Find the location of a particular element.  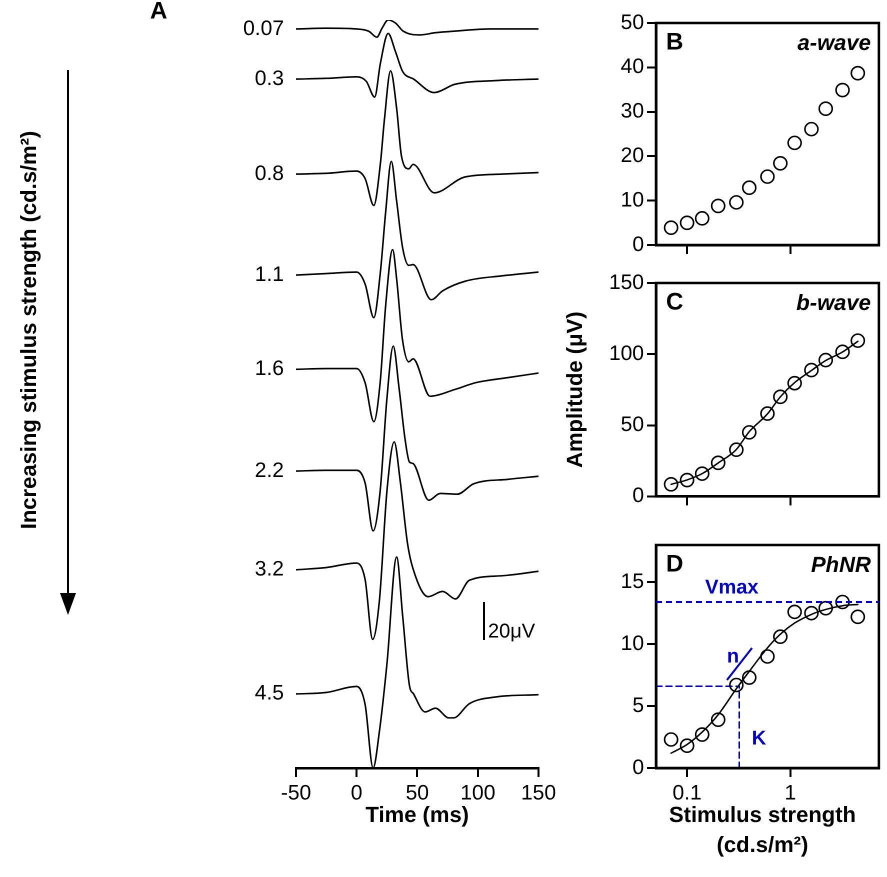

annotation: n is located at coordinates (733, 657).